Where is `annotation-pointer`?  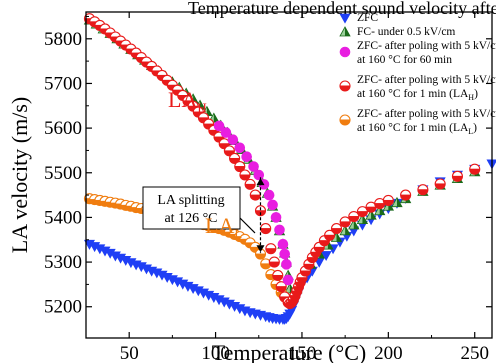 annotation-pointer is located at coordinates (247, 225).